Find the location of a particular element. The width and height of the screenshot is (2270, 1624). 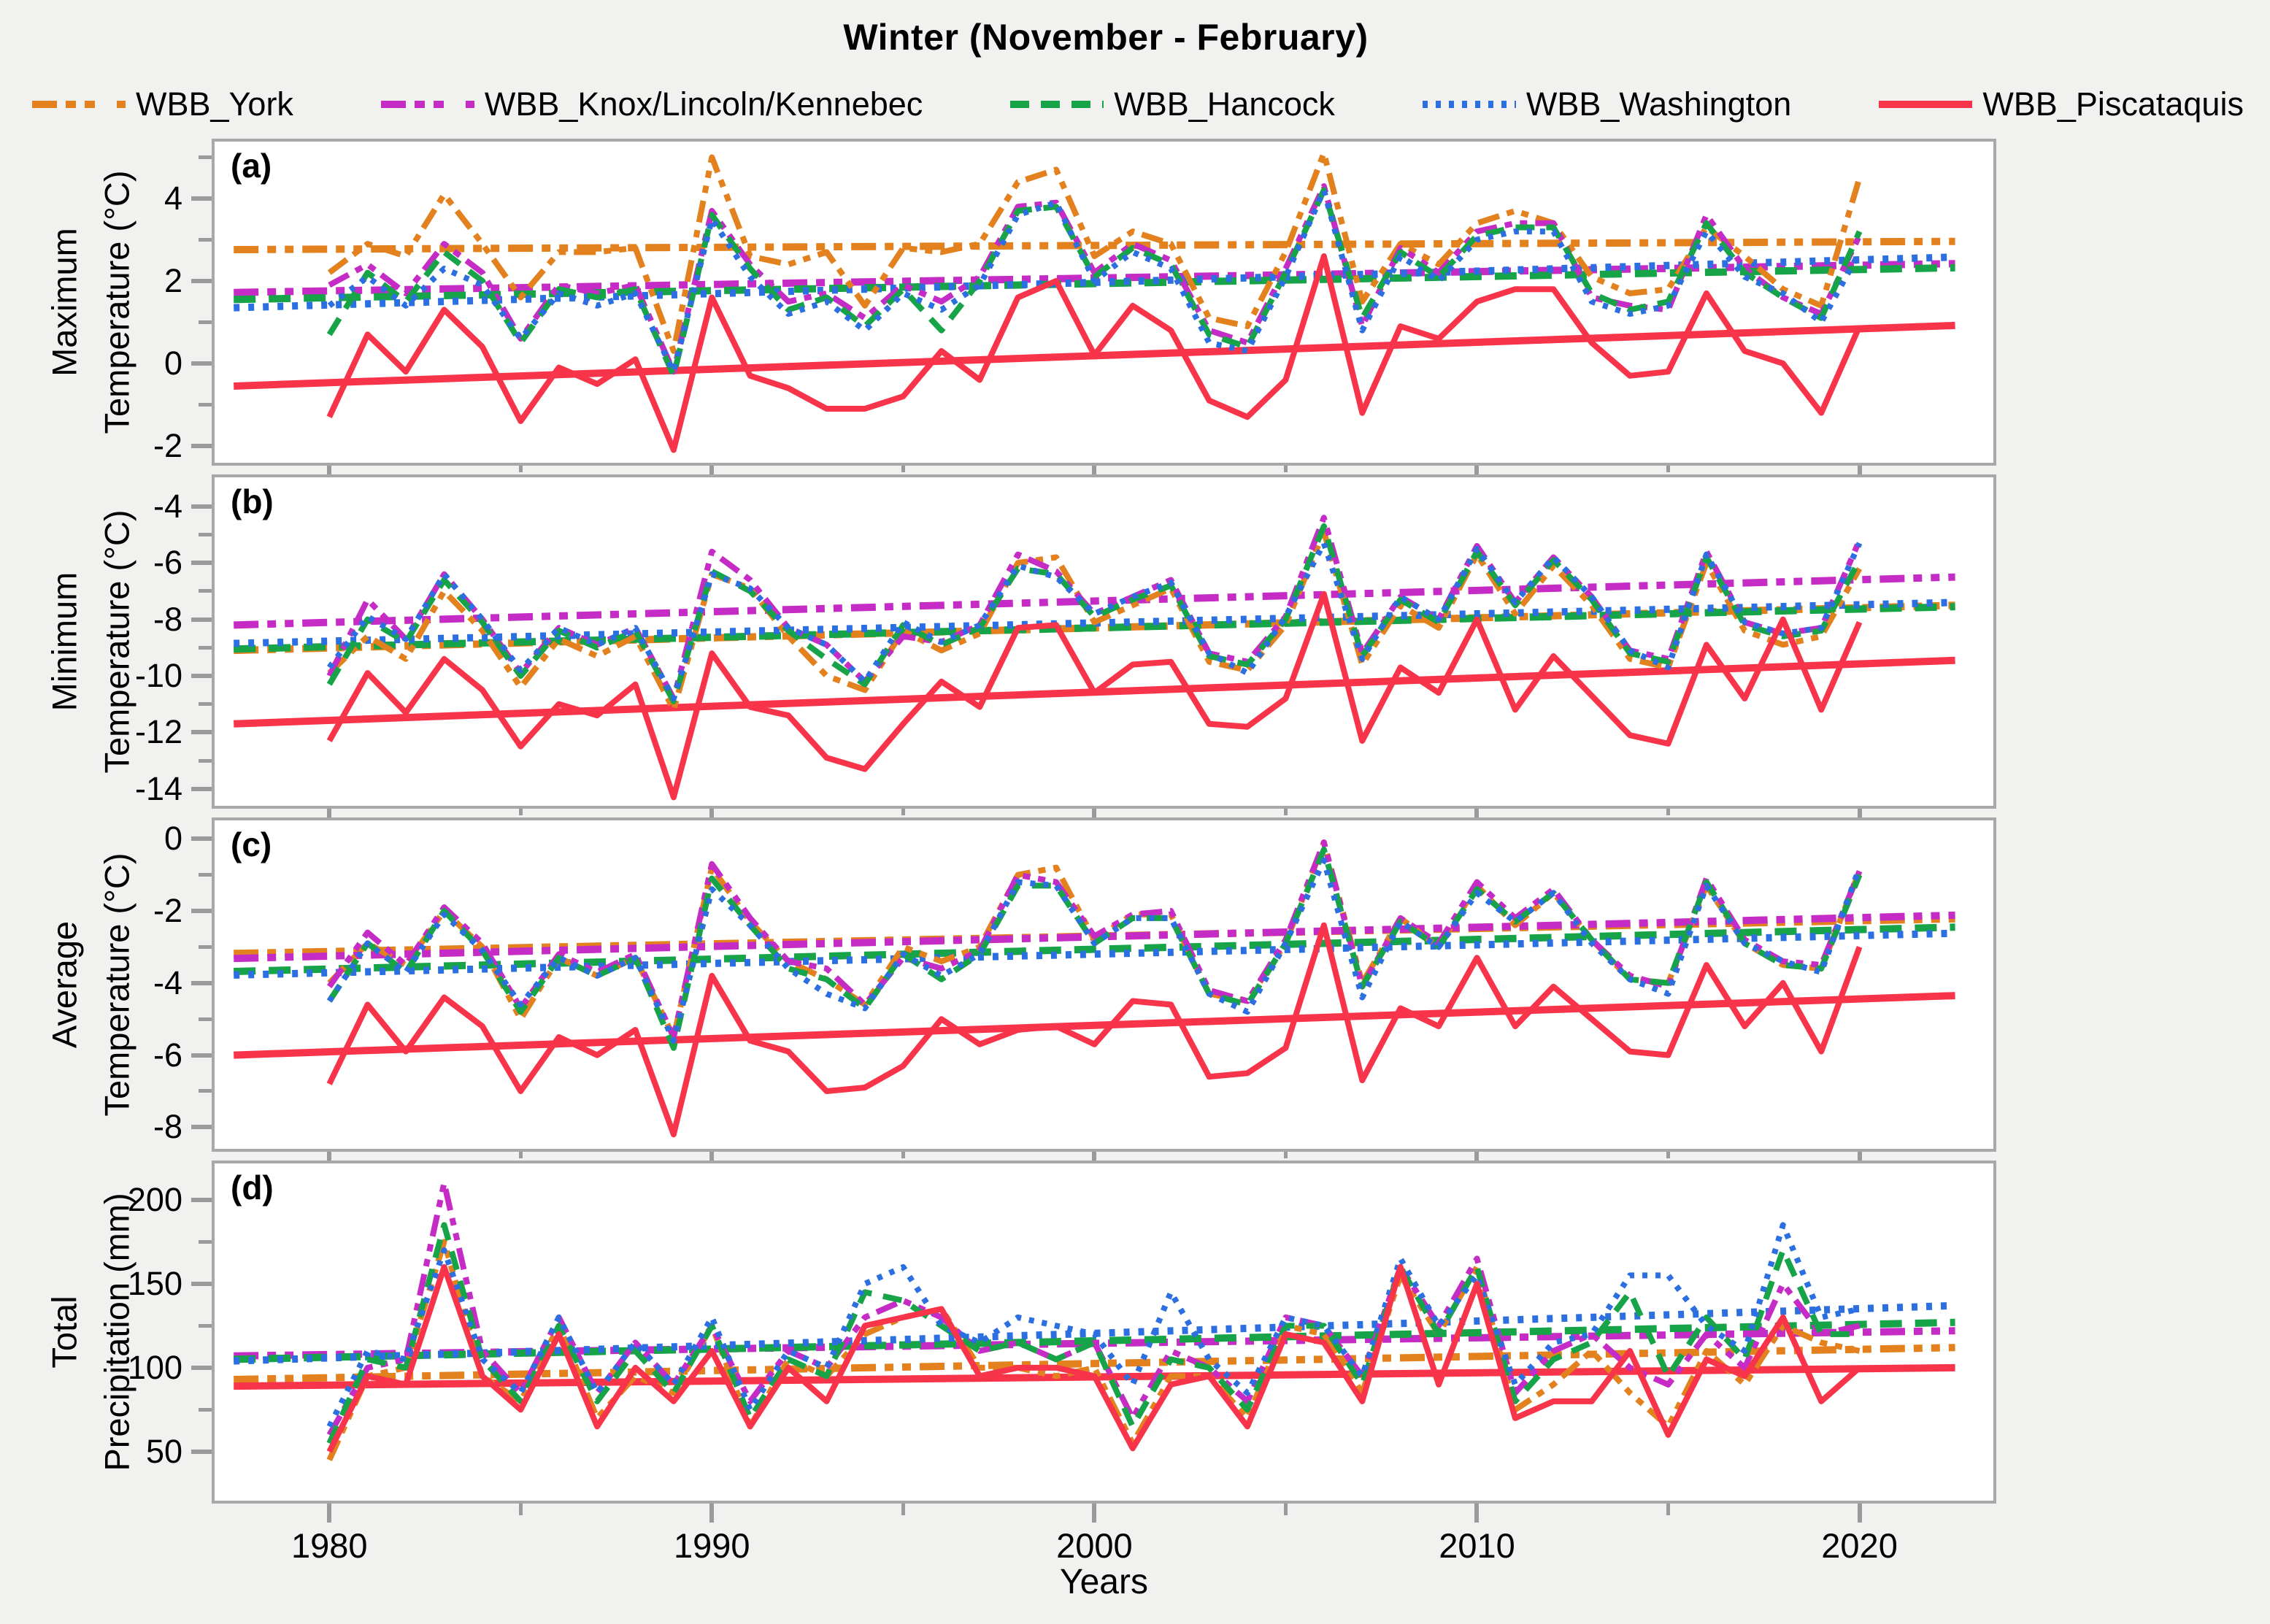

y-tick-label-avg-temp: -8 is located at coordinates (167, 1127).